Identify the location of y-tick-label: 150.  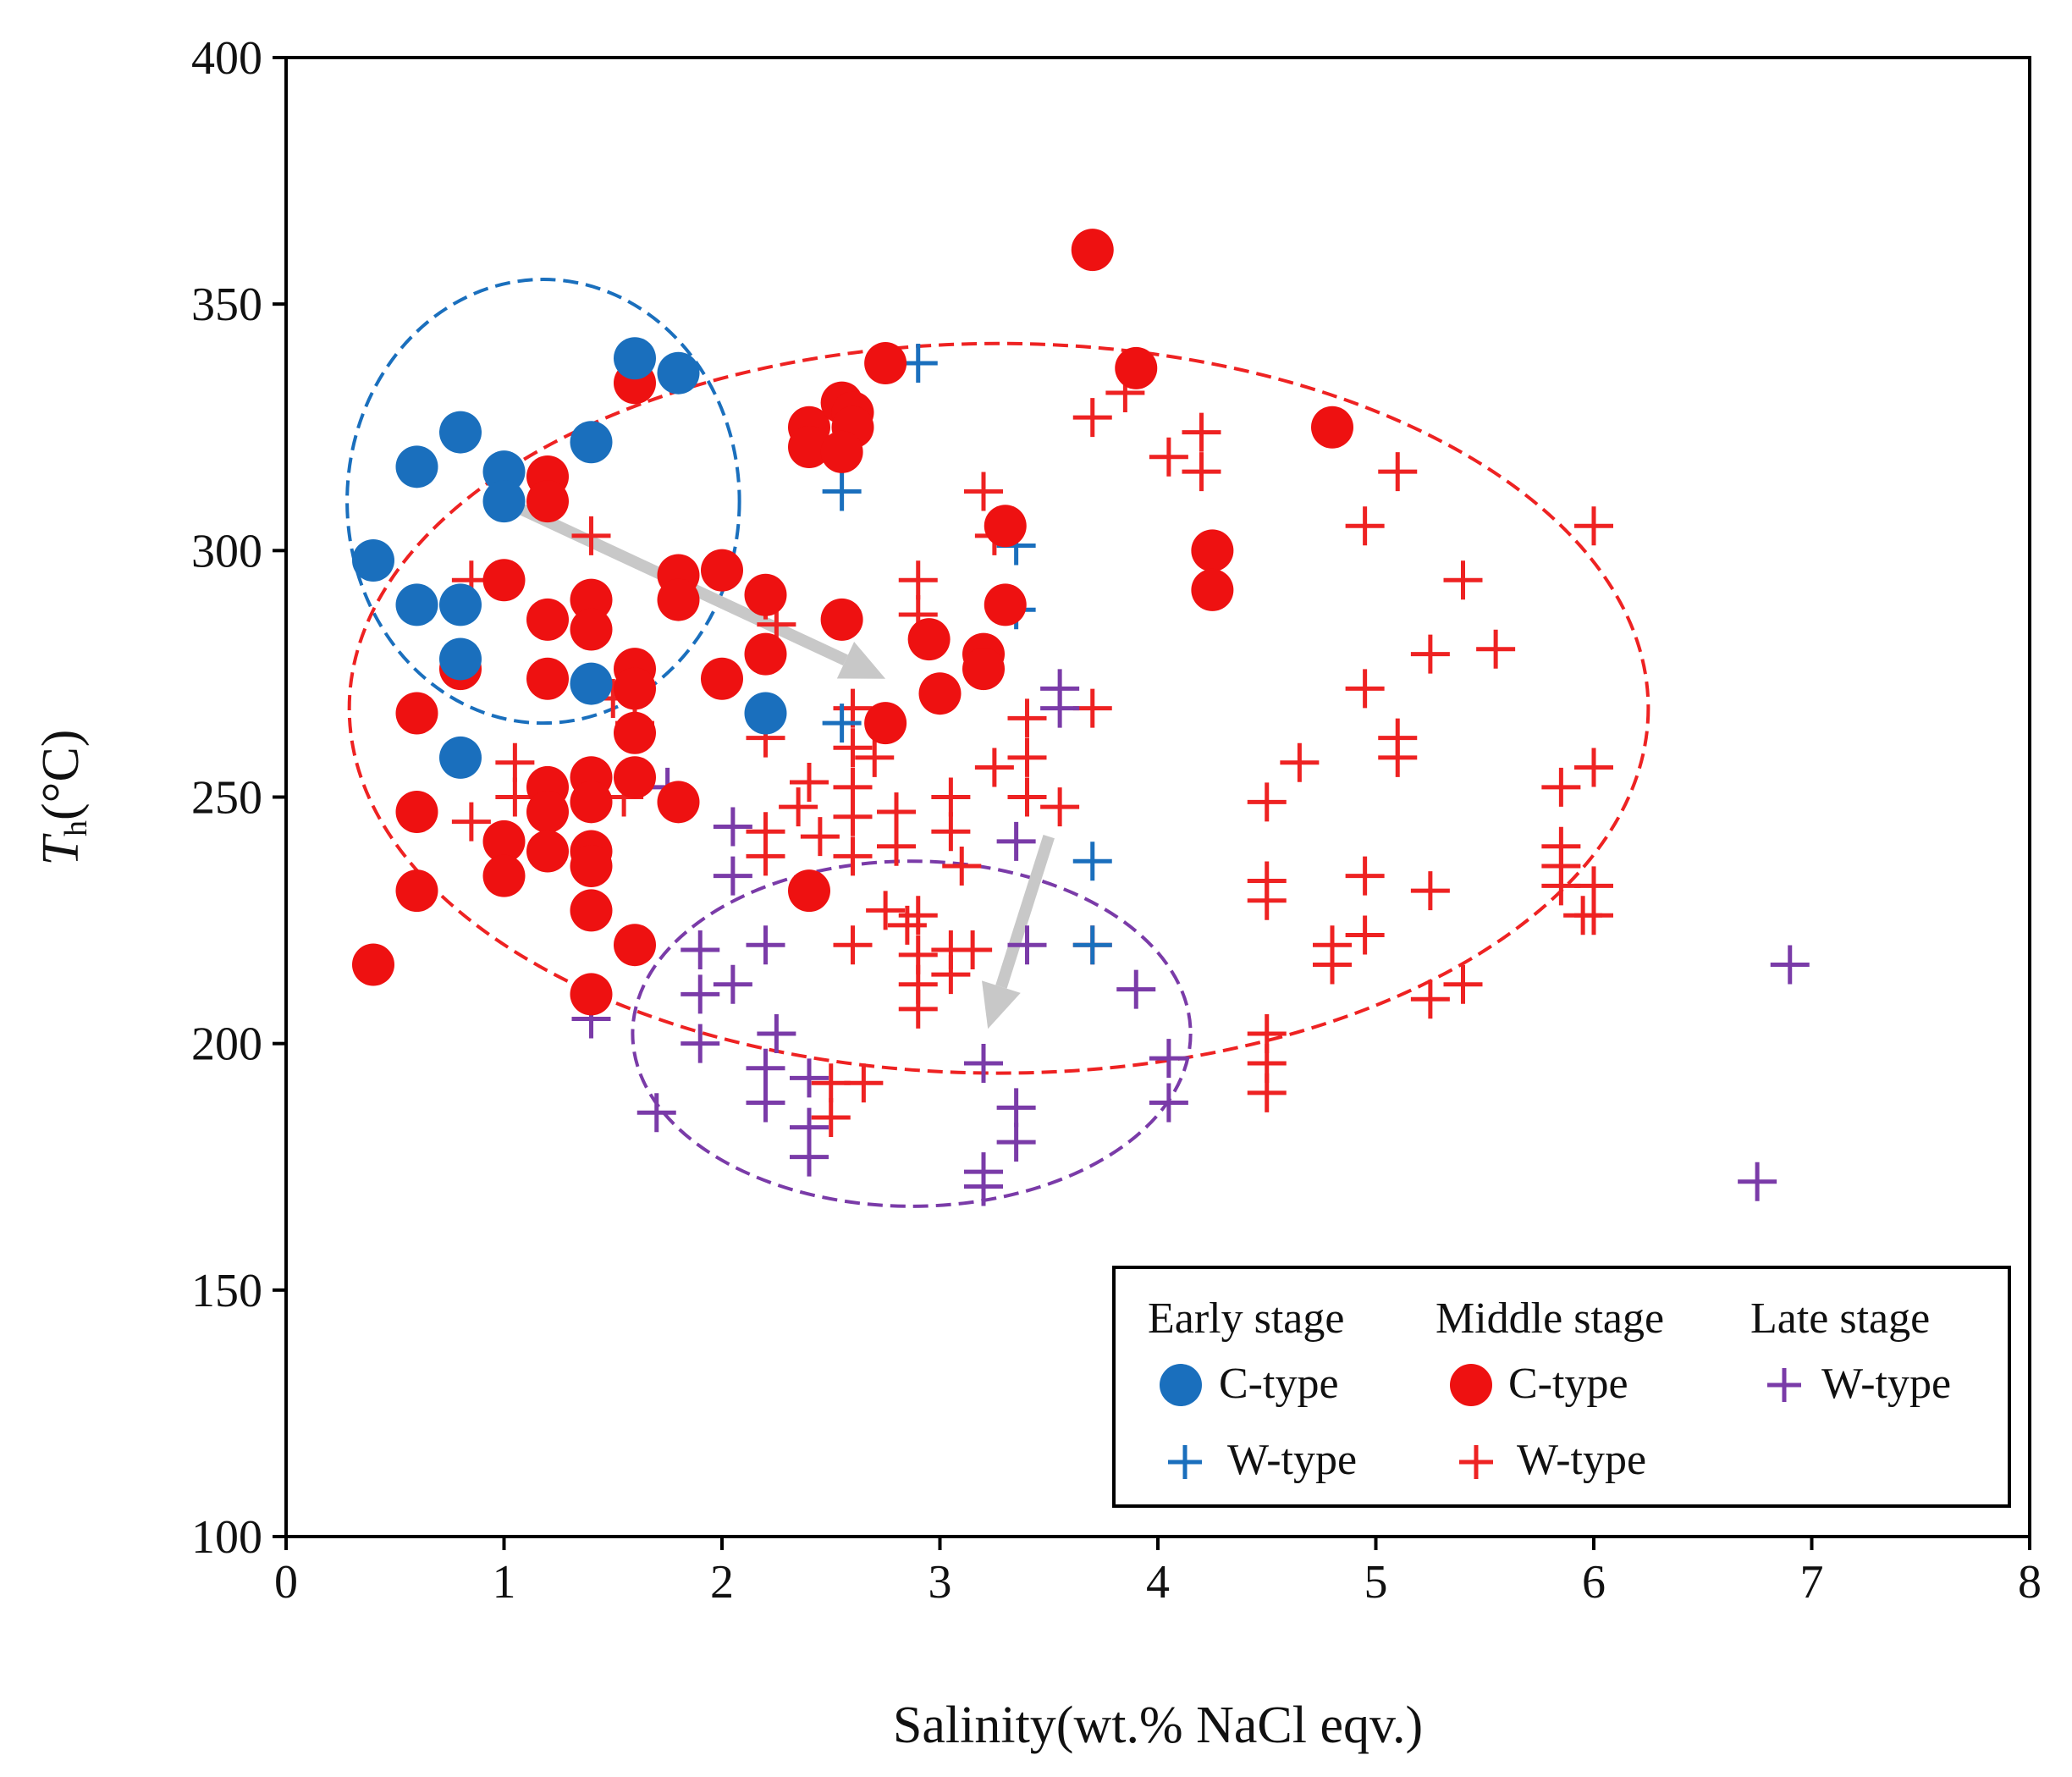
(227, 1291).